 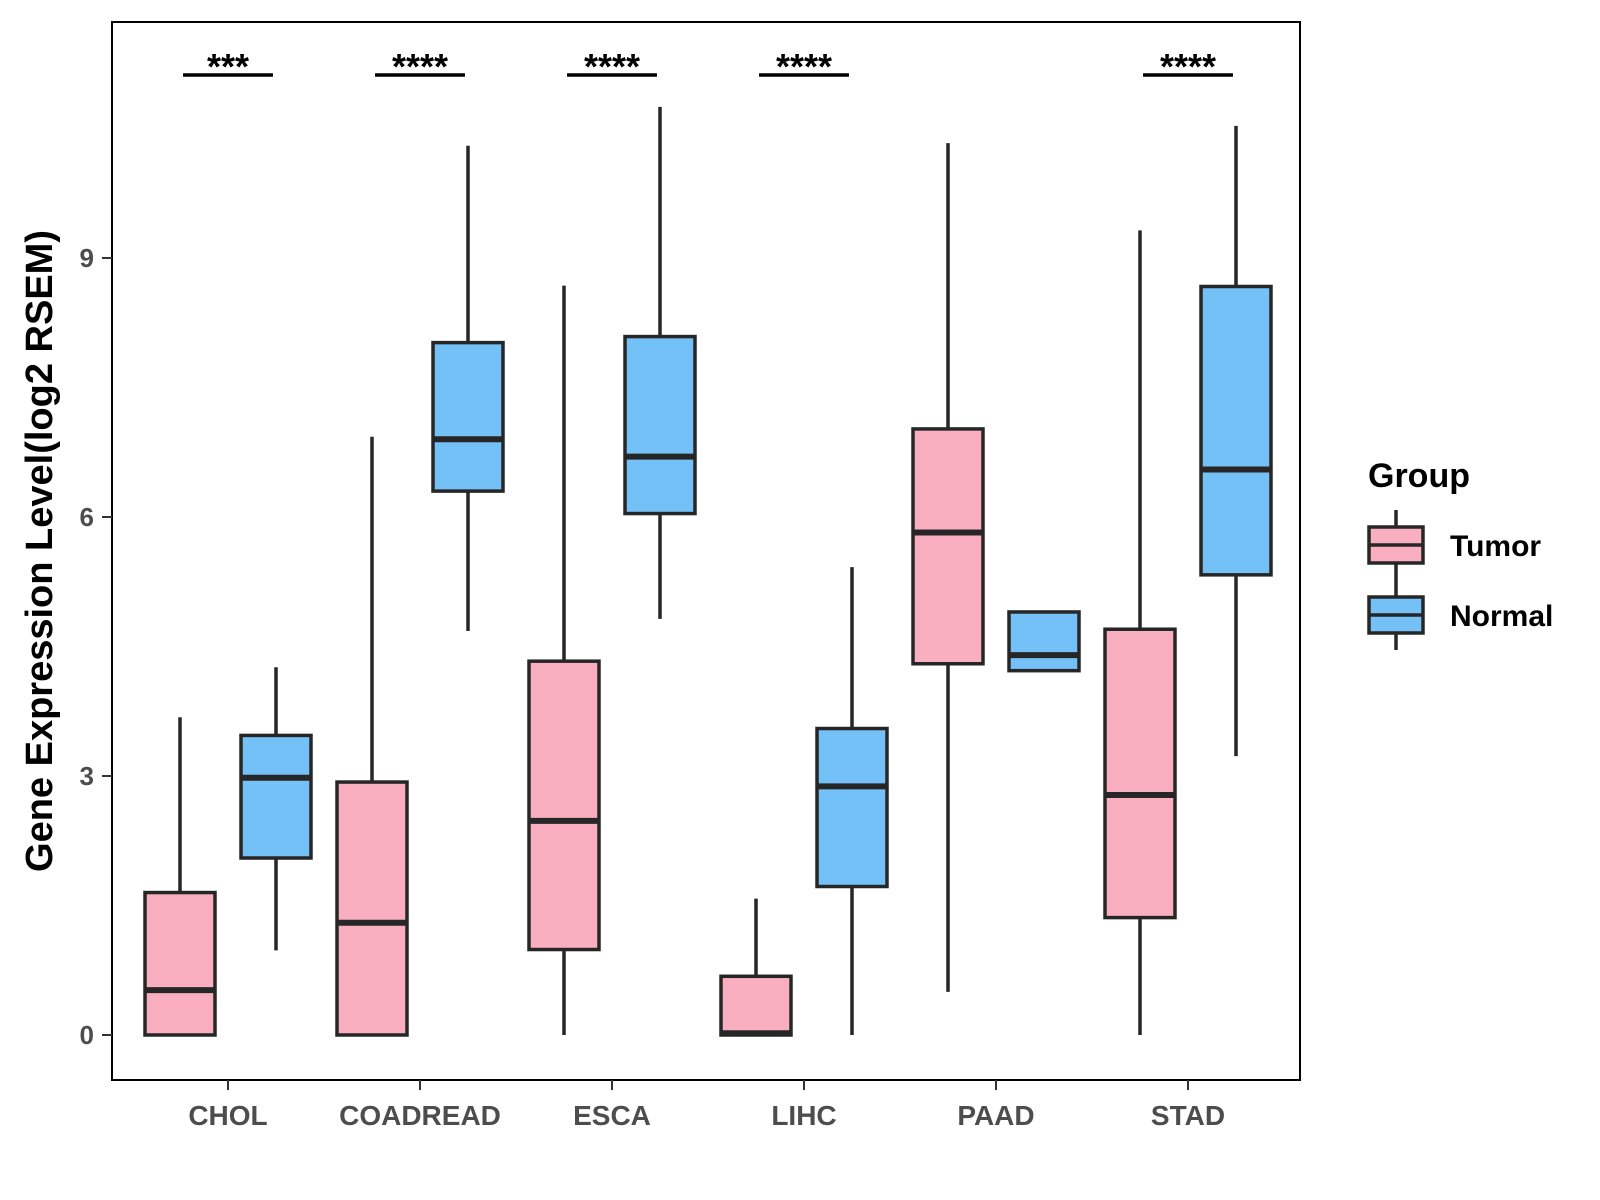 I want to click on y-tick-label: 6, so click(x=87, y=517).